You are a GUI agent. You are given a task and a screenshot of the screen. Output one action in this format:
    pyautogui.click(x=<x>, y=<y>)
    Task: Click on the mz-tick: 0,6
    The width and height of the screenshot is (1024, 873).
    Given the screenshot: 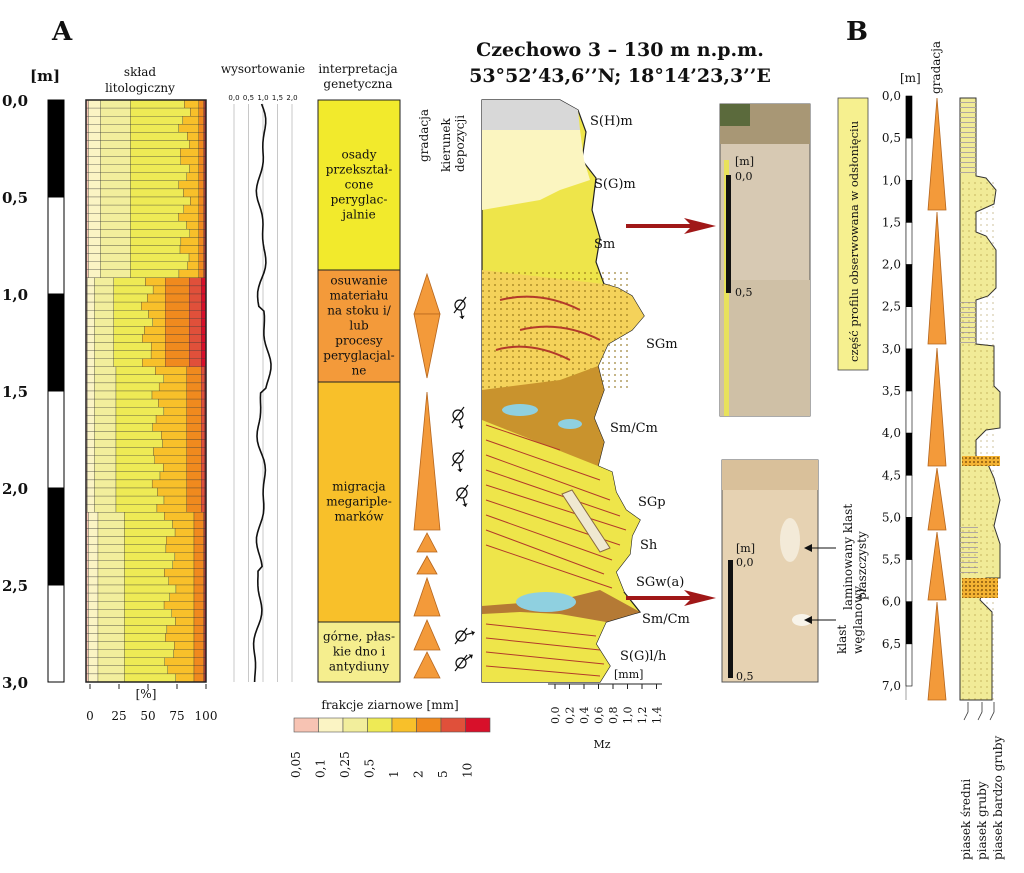 What is the action you would take?
    pyautogui.click(x=599, y=716)
    